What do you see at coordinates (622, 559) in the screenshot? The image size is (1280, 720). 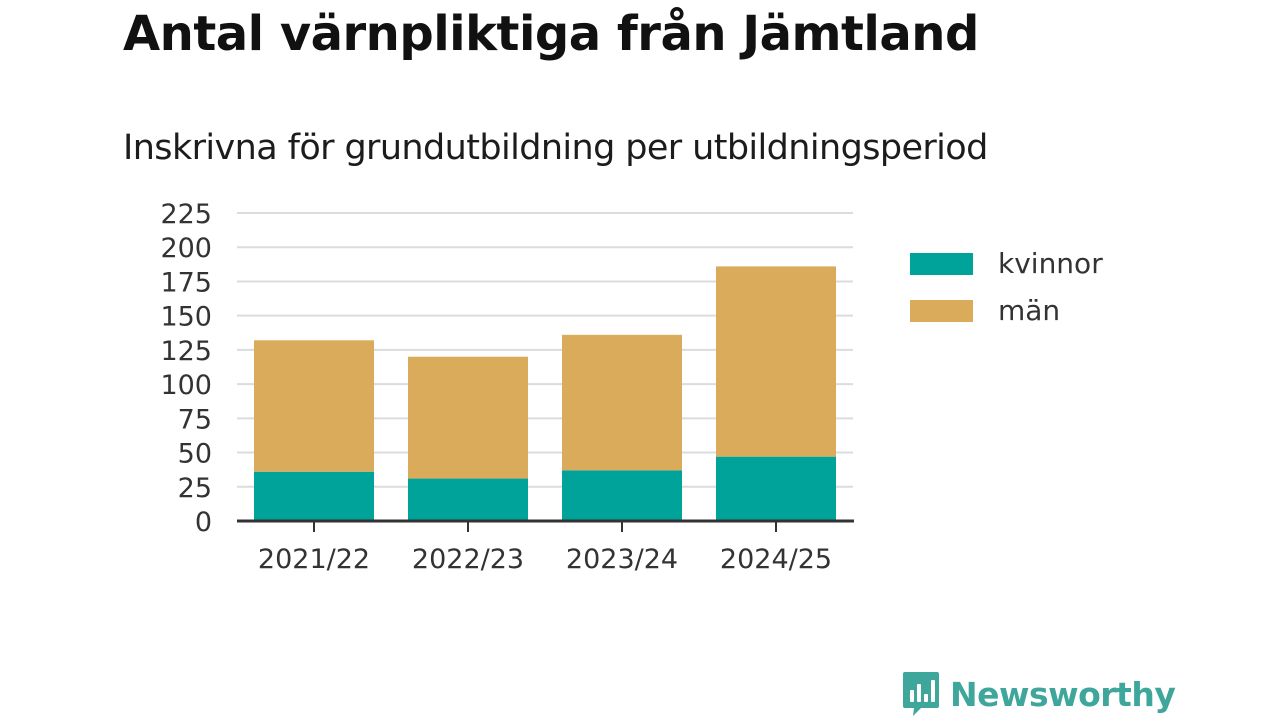 I see `x-tick-label: 2023/24` at bounding box center [622, 559].